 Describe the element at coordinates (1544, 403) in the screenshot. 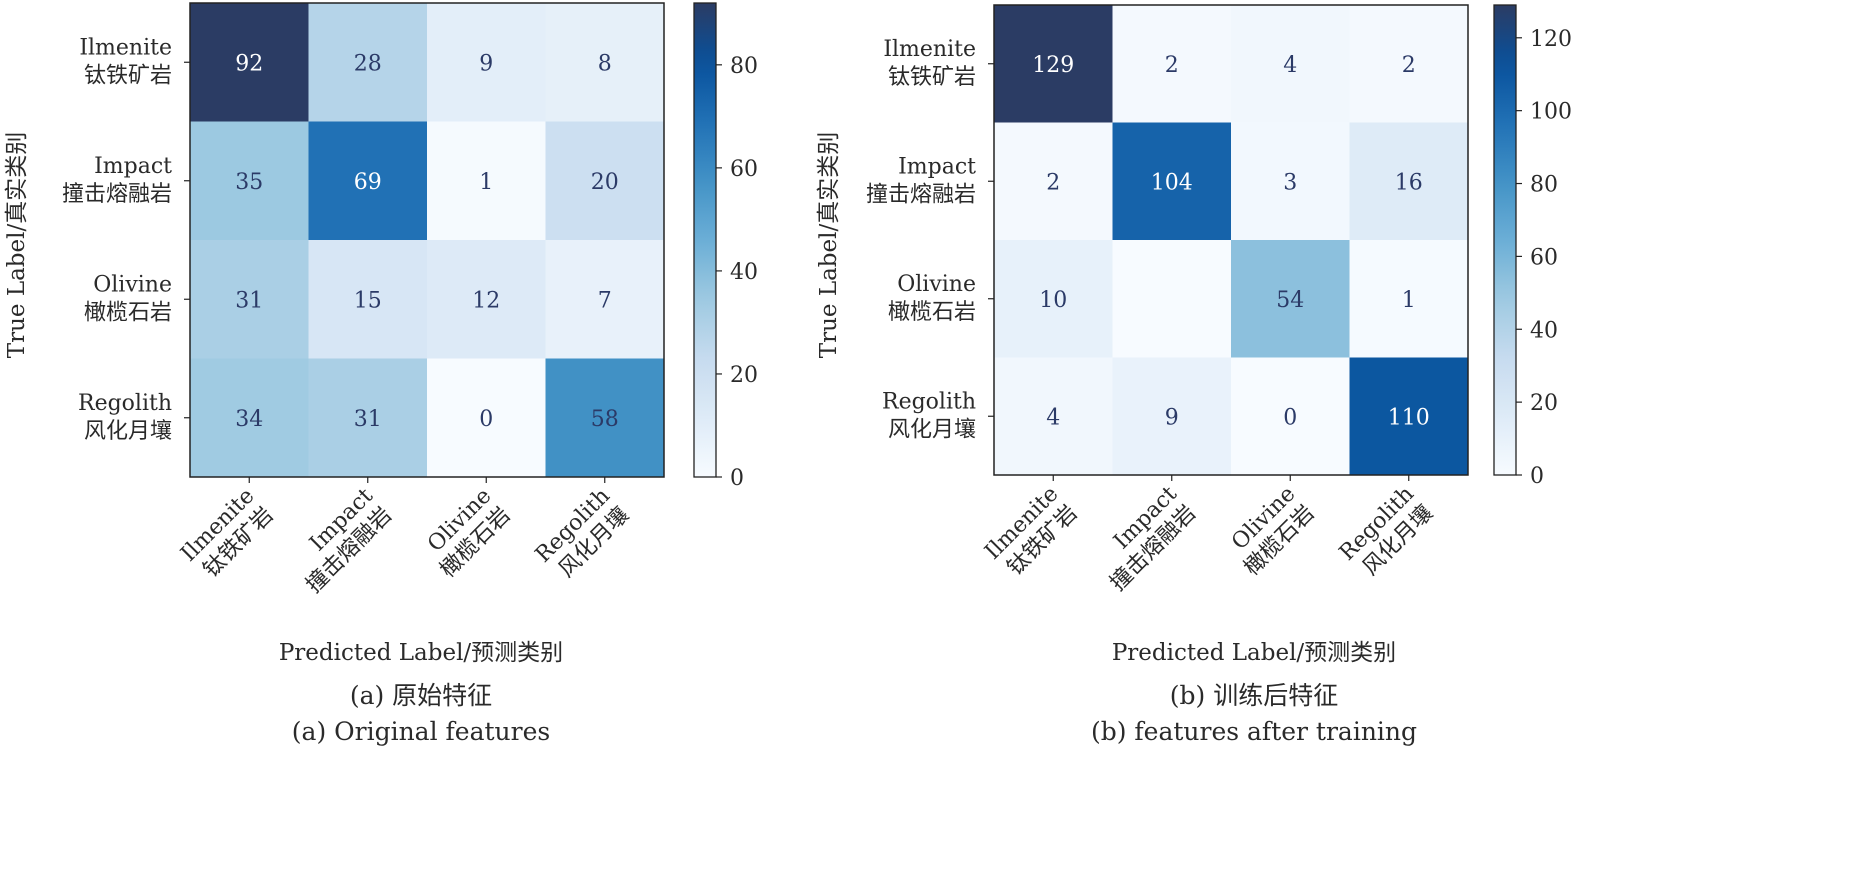

I see `colorbar-tick-label: 20` at that location.